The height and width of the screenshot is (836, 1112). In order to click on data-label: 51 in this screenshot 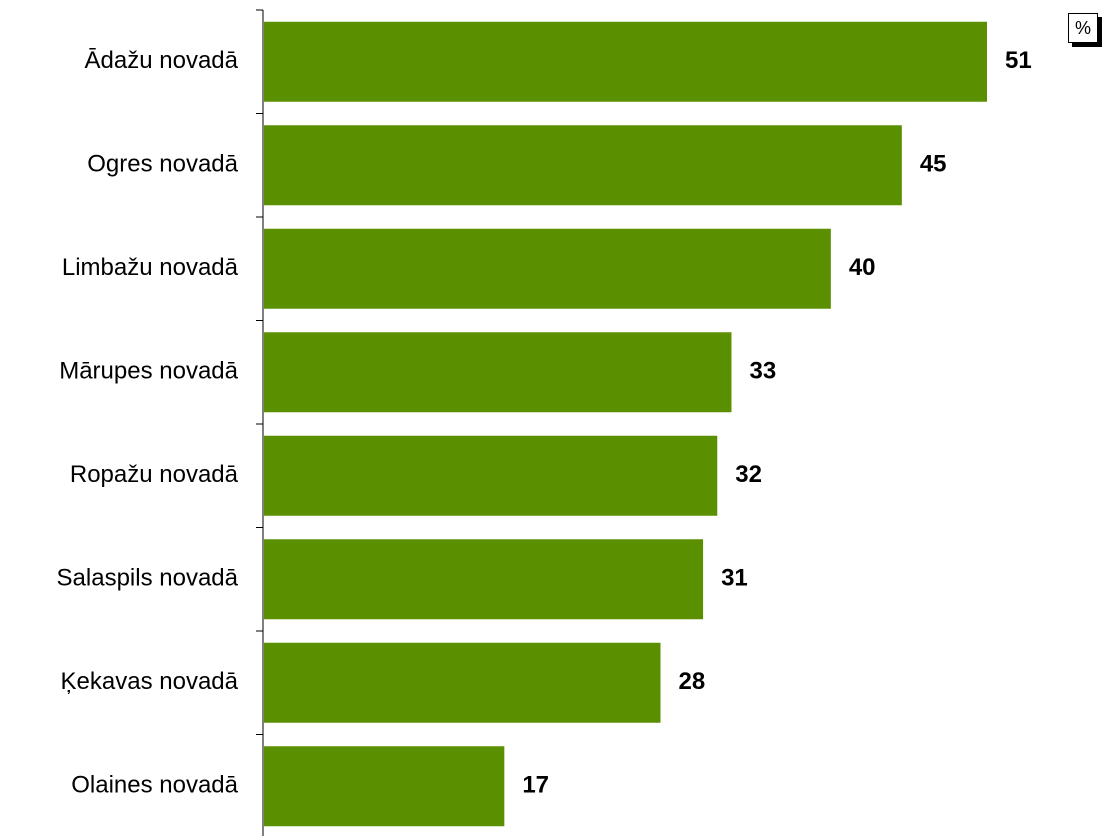, I will do `click(1018, 60)`.